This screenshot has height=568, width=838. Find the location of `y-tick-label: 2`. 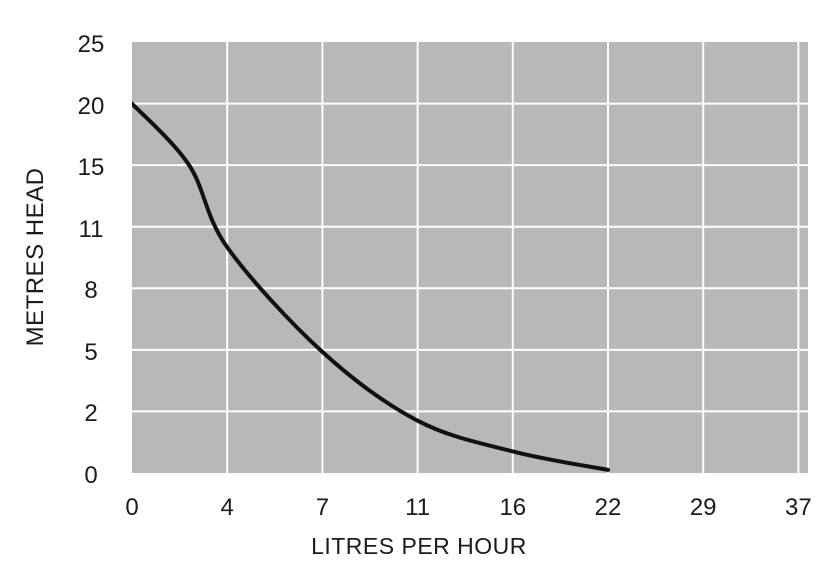

y-tick-label: 2 is located at coordinates (91, 414).